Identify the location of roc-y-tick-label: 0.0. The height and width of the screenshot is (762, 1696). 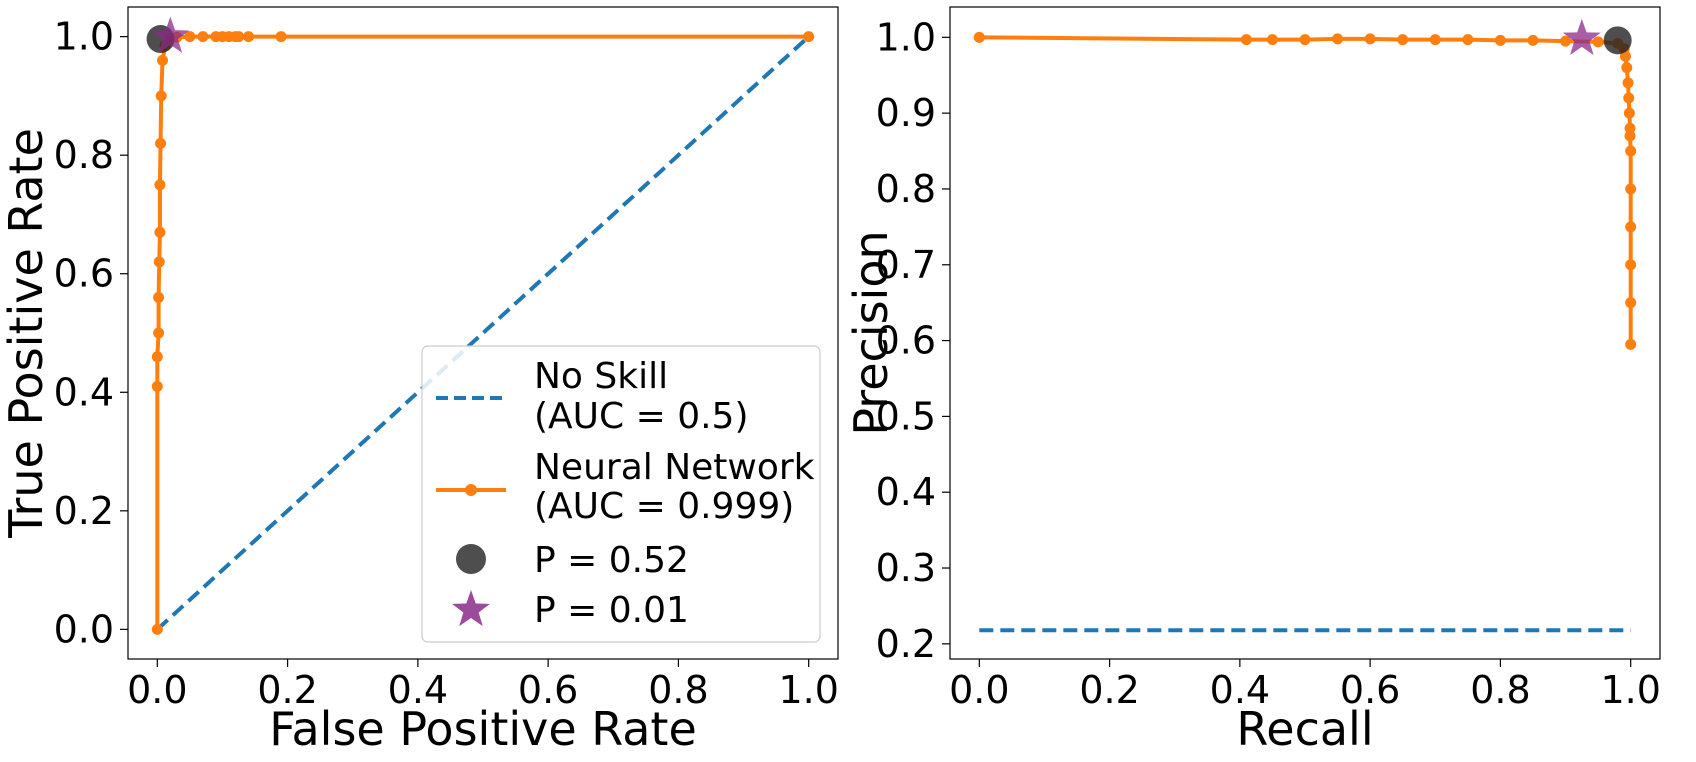
(84, 629).